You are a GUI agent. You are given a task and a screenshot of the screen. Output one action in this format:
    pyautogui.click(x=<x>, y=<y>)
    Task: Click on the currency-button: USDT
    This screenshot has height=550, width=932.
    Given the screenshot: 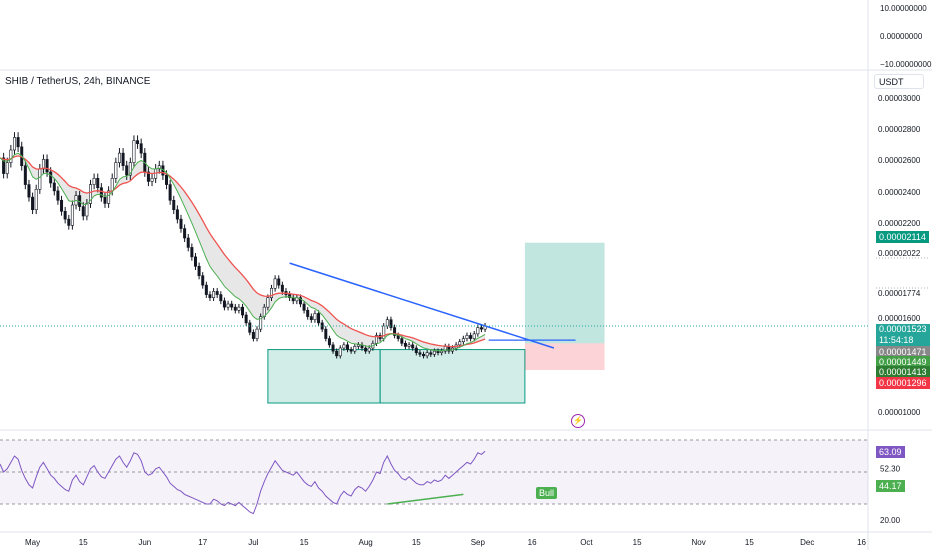 What is the action you would take?
    pyautogui.click(x=899, y=81)
    